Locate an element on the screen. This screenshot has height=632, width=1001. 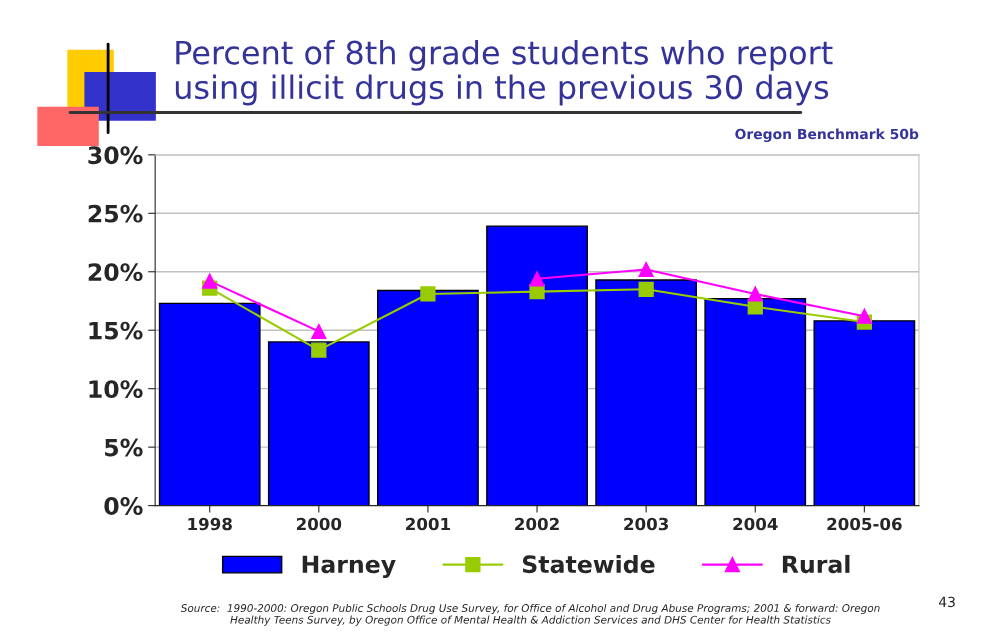
y-tick-label: 0% is located at coordinates (123, 506).